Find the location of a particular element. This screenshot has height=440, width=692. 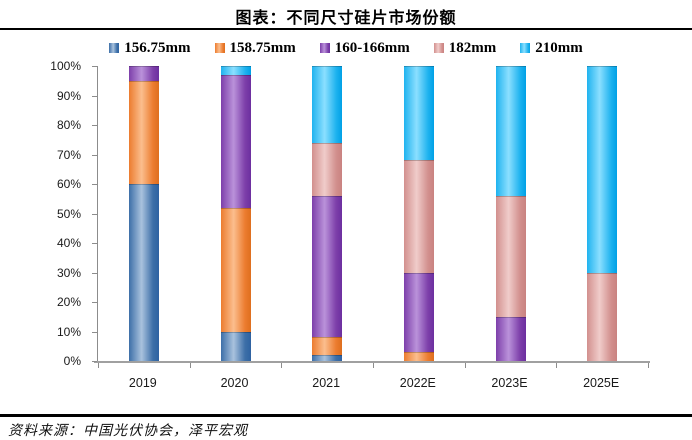

y-axis-tick-label: 40% is located at coordinates (68, 243).